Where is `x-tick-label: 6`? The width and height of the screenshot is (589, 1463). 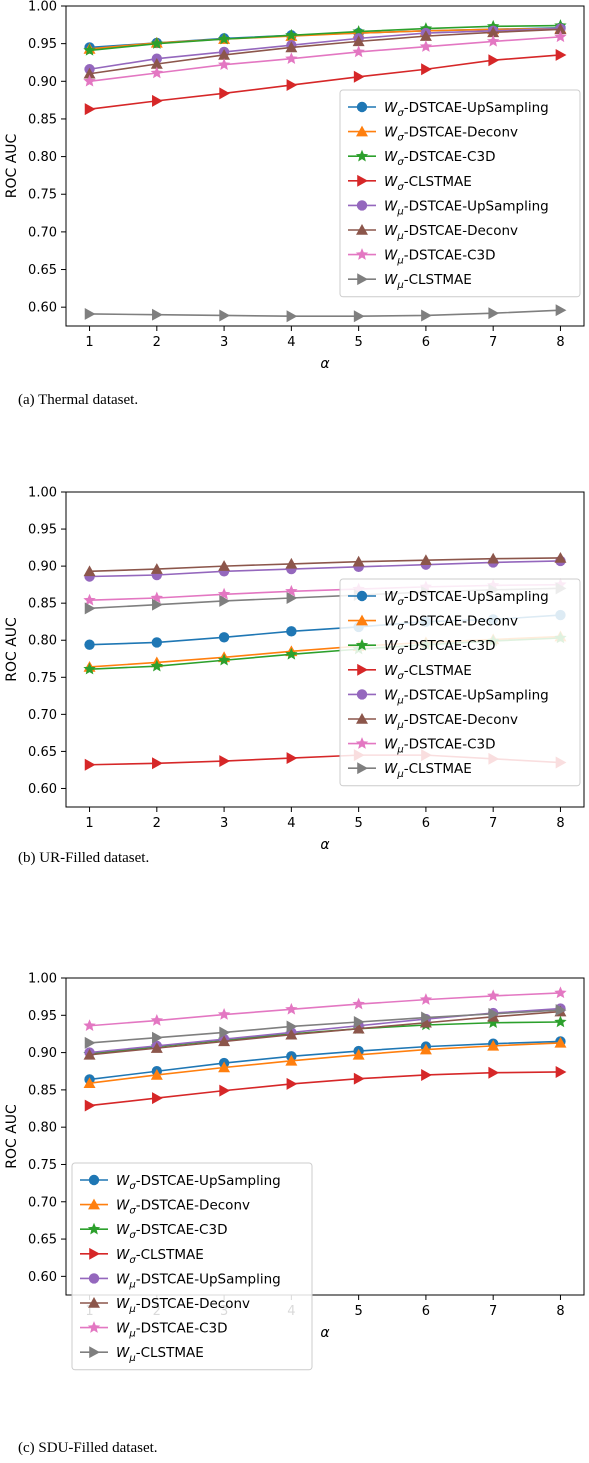 x-tick-label: 6 is located at coordinates (426, 1311).